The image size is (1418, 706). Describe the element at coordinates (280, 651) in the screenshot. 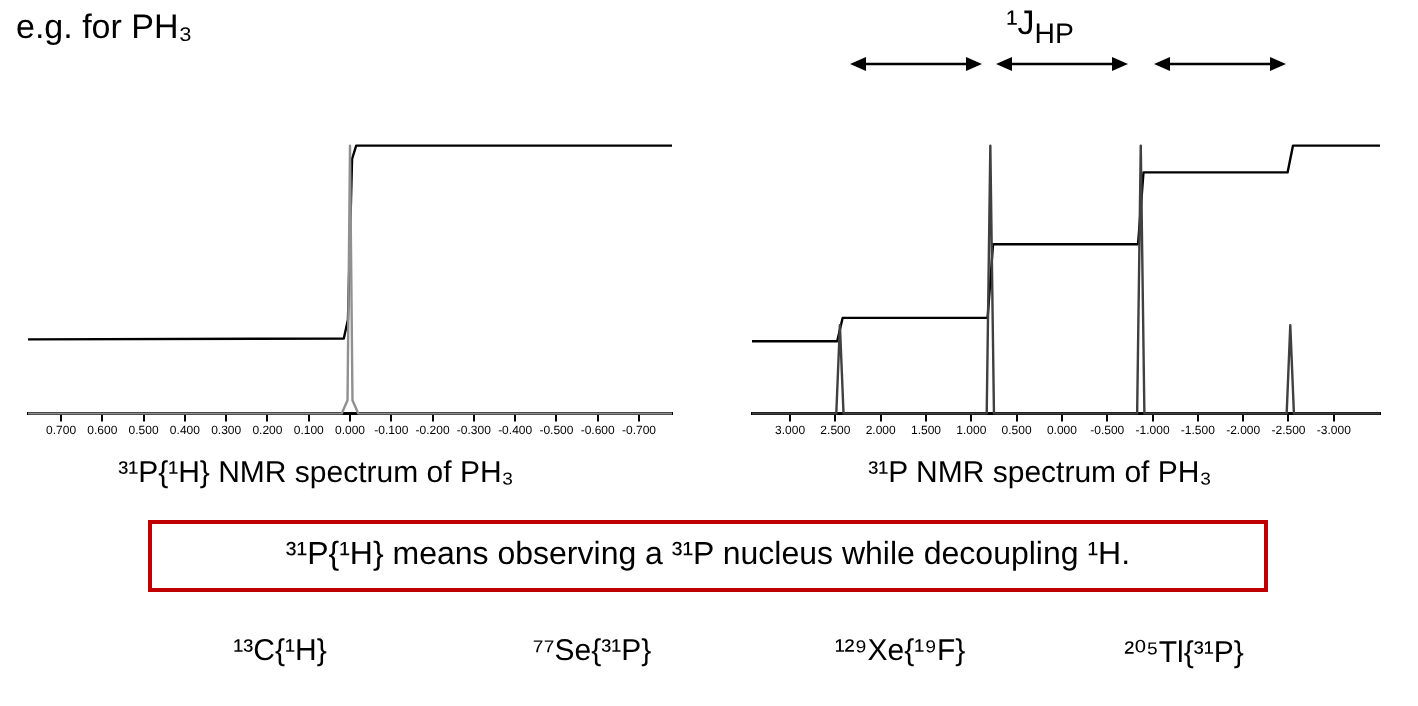

I see `text: ¹³C{¹H}` at that location.